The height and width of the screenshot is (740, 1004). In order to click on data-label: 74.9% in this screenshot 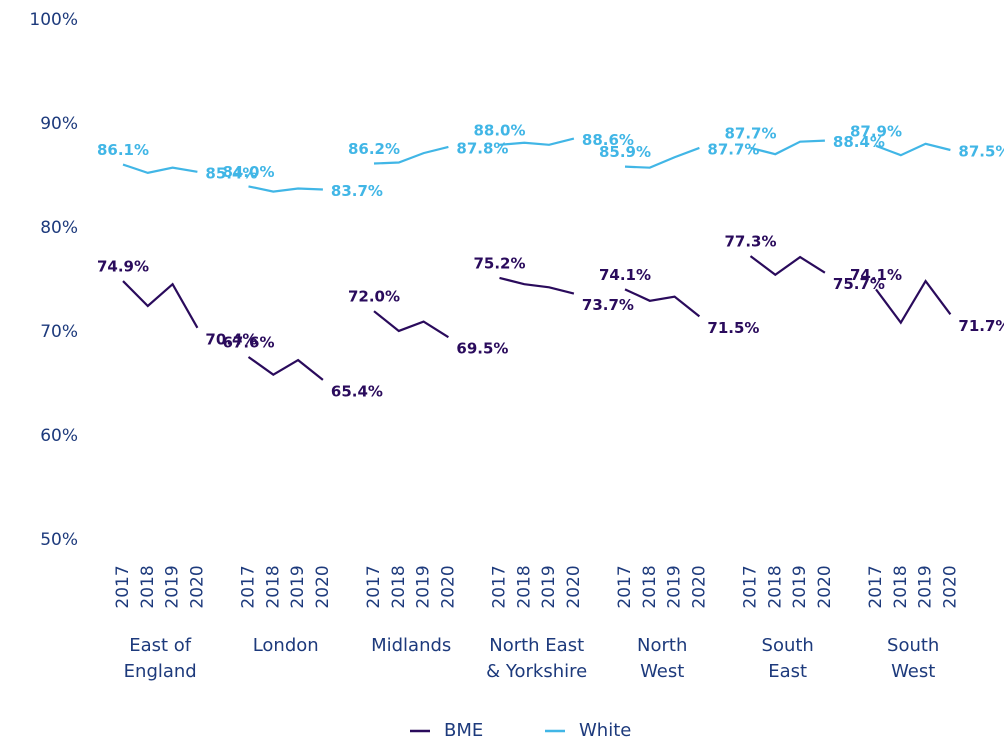, I will do `click(123, 267)`.